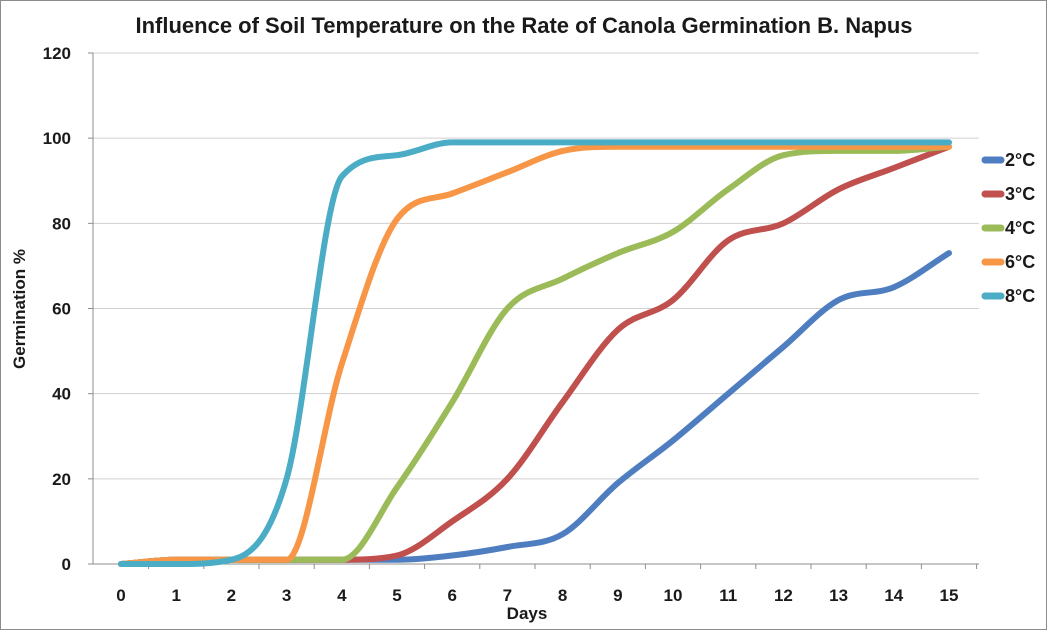  Describe the element at coordinates (451, 595) in the screenshot. I see `x-tick-label: 6` at that location.